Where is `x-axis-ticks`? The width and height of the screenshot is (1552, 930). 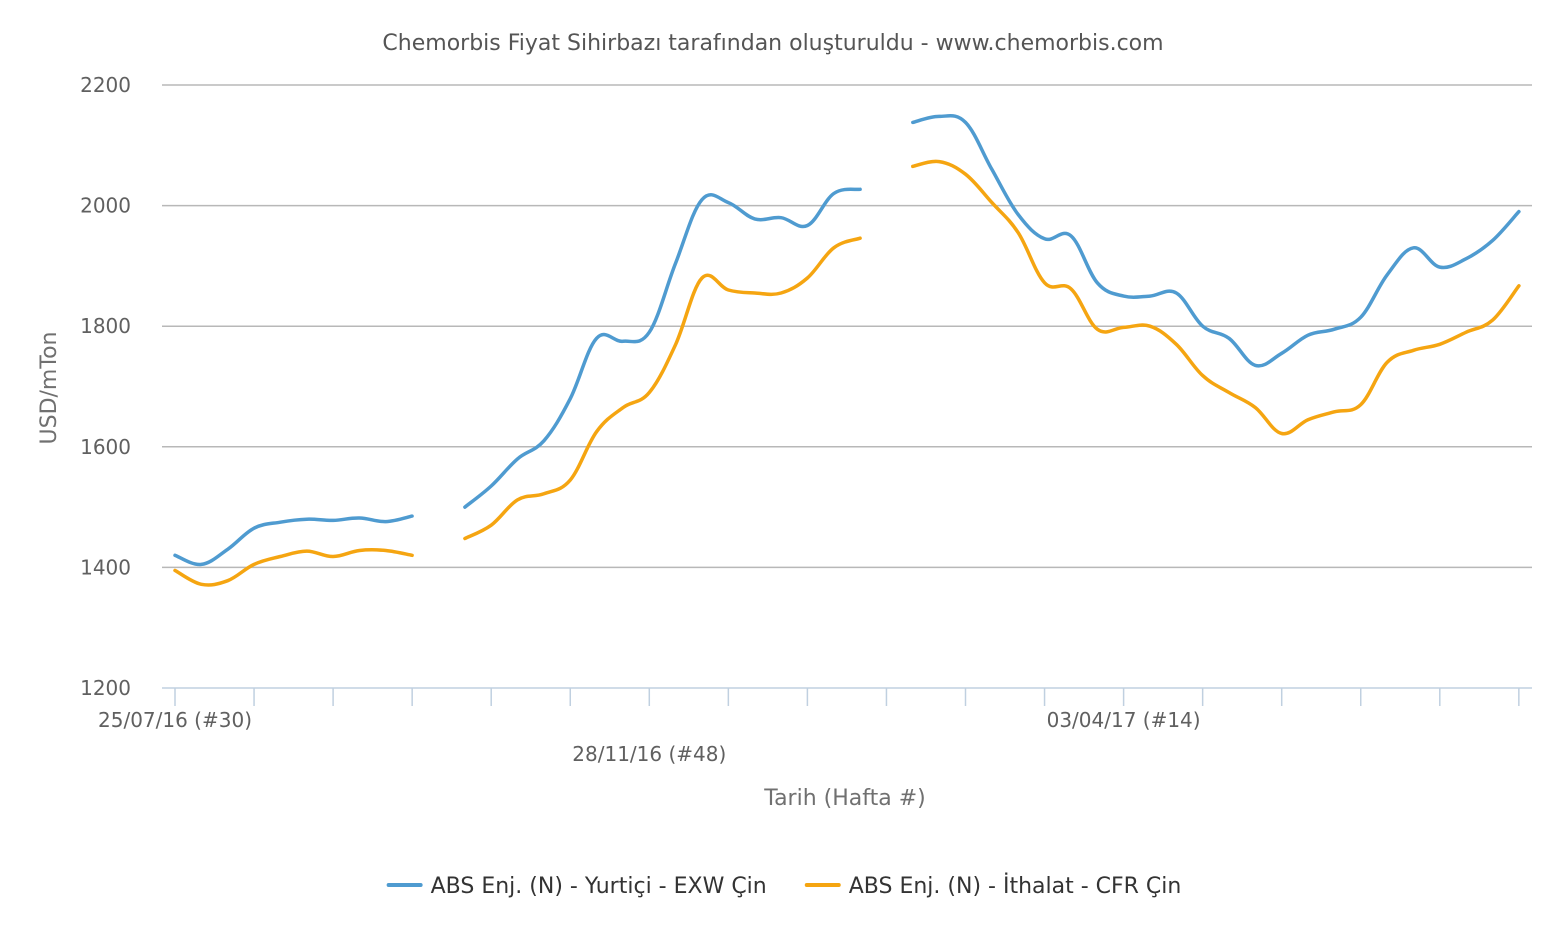 x-axis-ticks is located at coordinates (847, 697).